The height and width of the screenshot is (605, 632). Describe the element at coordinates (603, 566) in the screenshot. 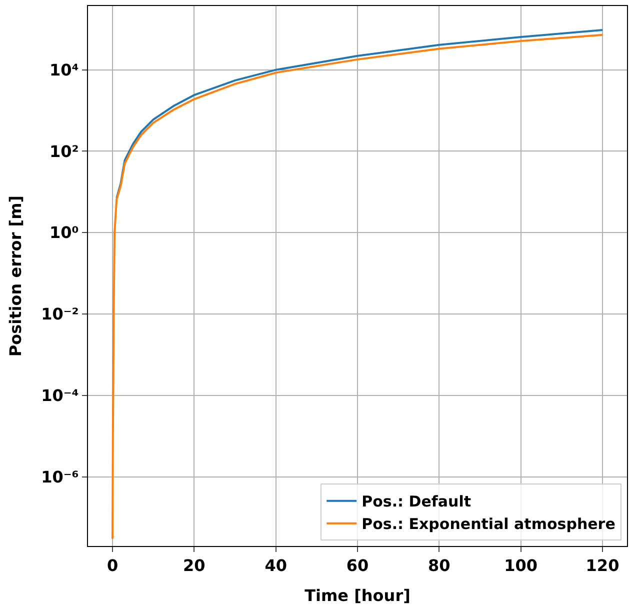

I see `x-tick-label: 120` at that location.